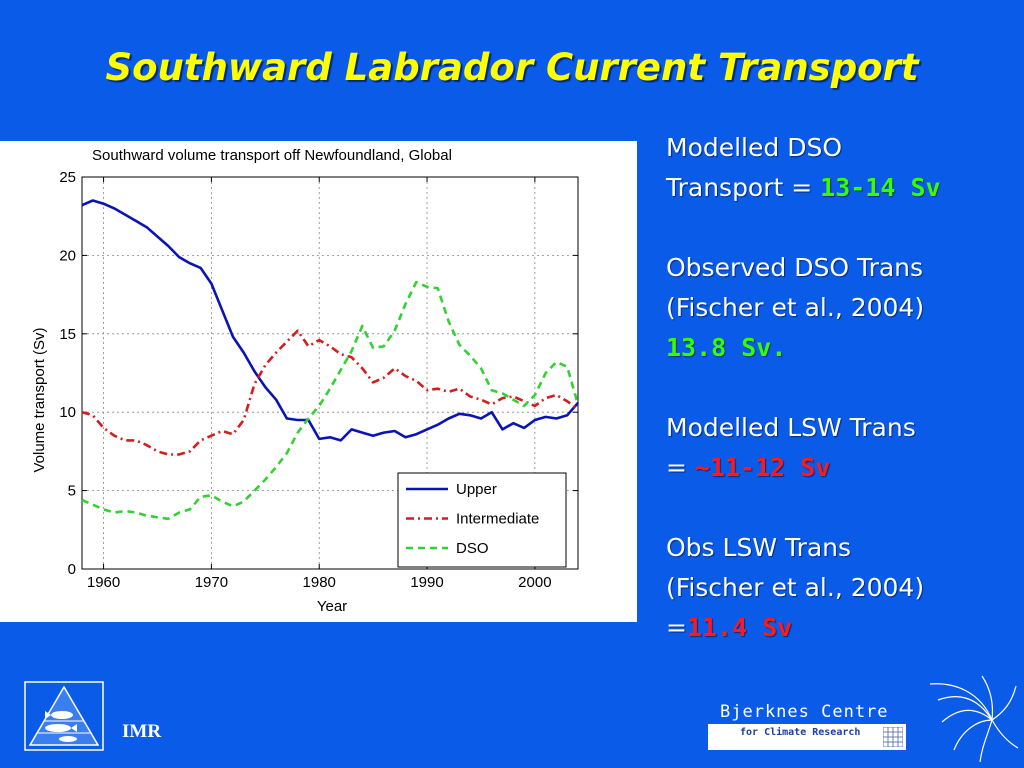 The width and height of the screenshot is (1024, 768). What do you see at coordinates (72, 569) in the screenshot?
I see `y-tick-label: 0` at bounding box center [72, 569].